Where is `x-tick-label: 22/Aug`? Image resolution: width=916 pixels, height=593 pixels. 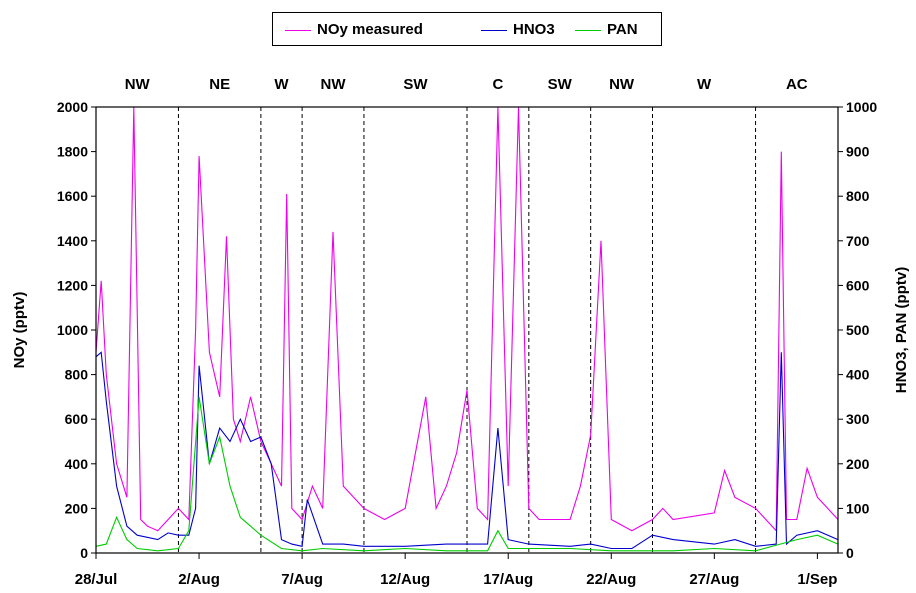
x-tick-label: 22/Aug is located at coordinates (611, 579).